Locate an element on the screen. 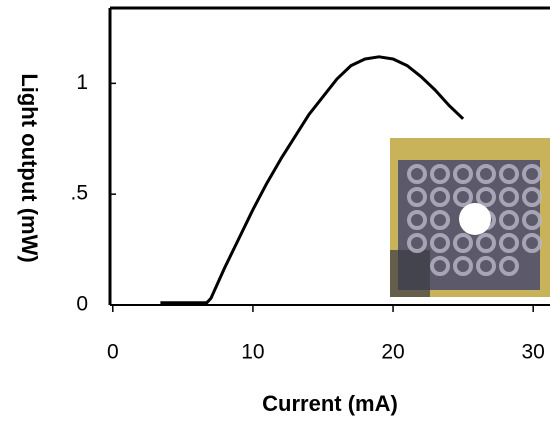 The width and height of the screenshot is (550, 421). y-tick-label: 1 is located at coordinates (82, 82).